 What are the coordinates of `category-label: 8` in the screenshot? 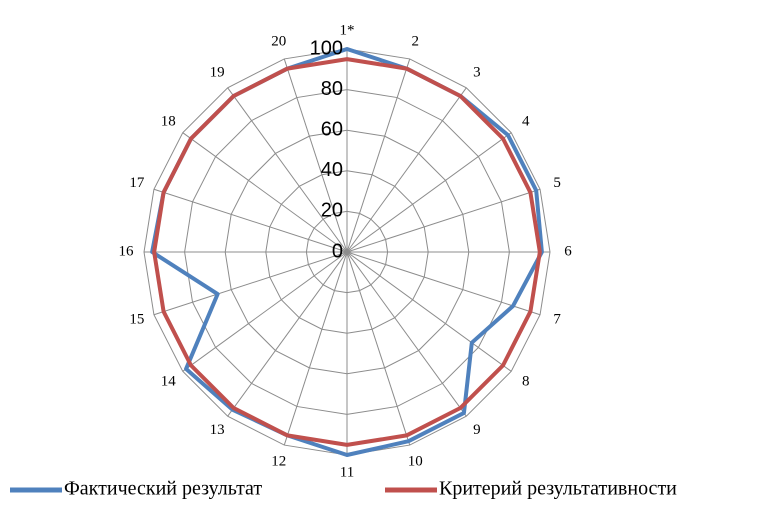 It's located at (526, 381).